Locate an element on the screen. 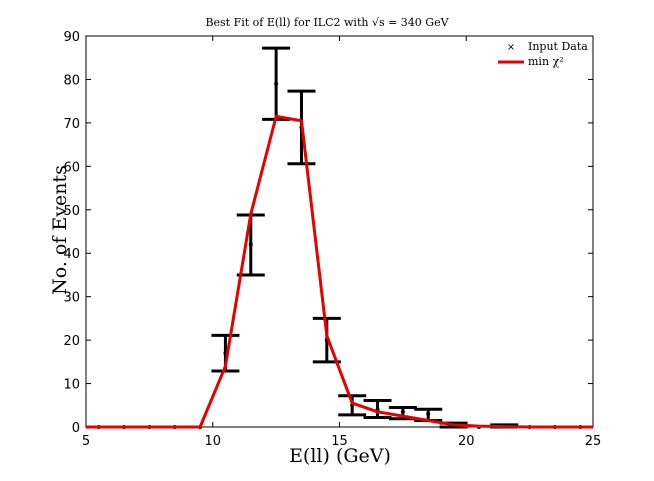 The image size is (654, 481). y-tick-label: 20 is located at coordinates (71, 341).